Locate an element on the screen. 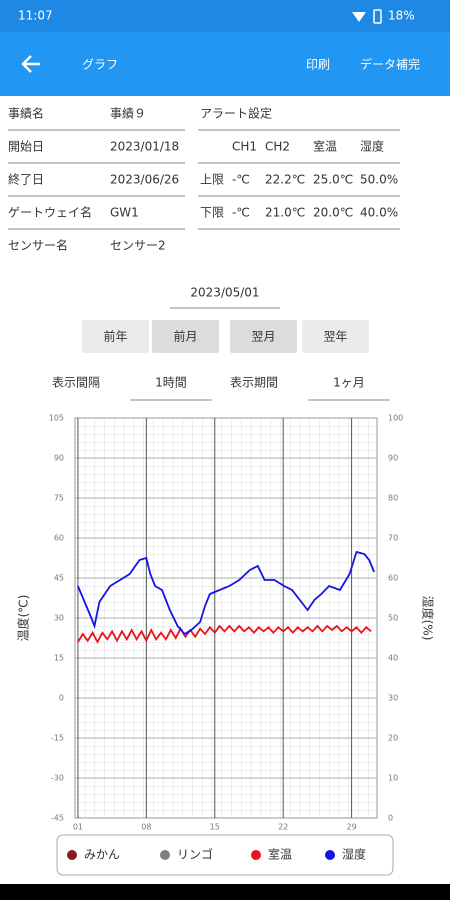 The image size is (450, 900). nav-button-label: 前年 is located at coordinates (115, 336).